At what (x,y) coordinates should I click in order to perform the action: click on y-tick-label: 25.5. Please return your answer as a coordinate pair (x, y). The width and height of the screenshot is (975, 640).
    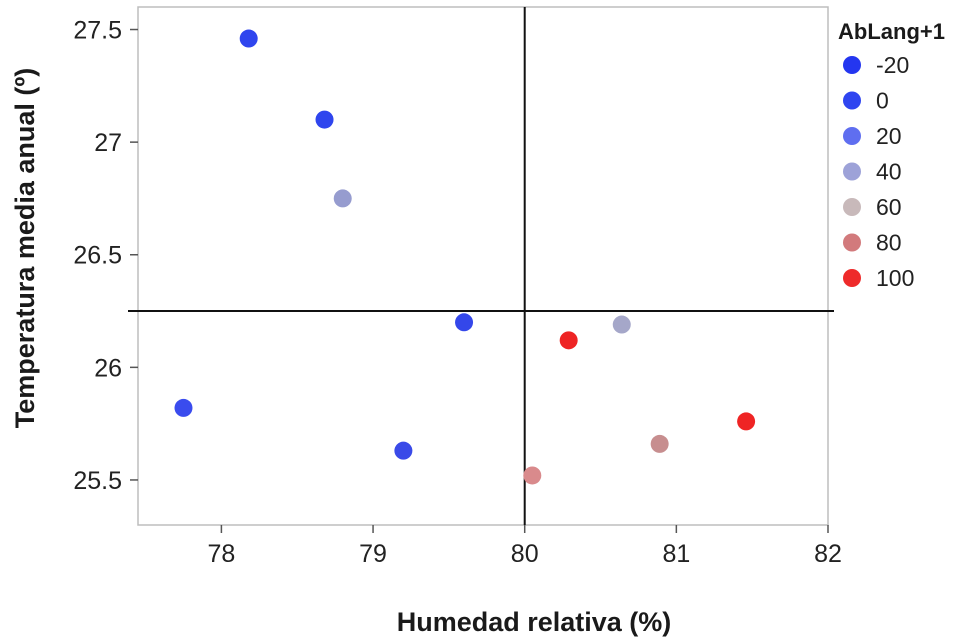
    Looking at the image, I should click on (97, 481).